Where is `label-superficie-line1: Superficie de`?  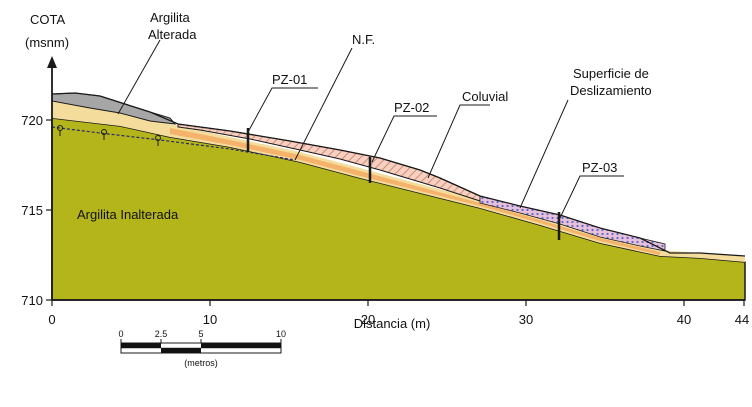
label-superficie-line1: Superficie de is located at coordinates (611, 73).